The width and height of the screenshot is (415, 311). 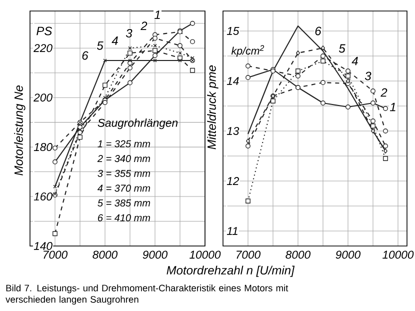 What do you see at coordinates (123, 158) in the screenshot?
I see `annotation: 2 = 340 mm` at bounding box center [123, 158].